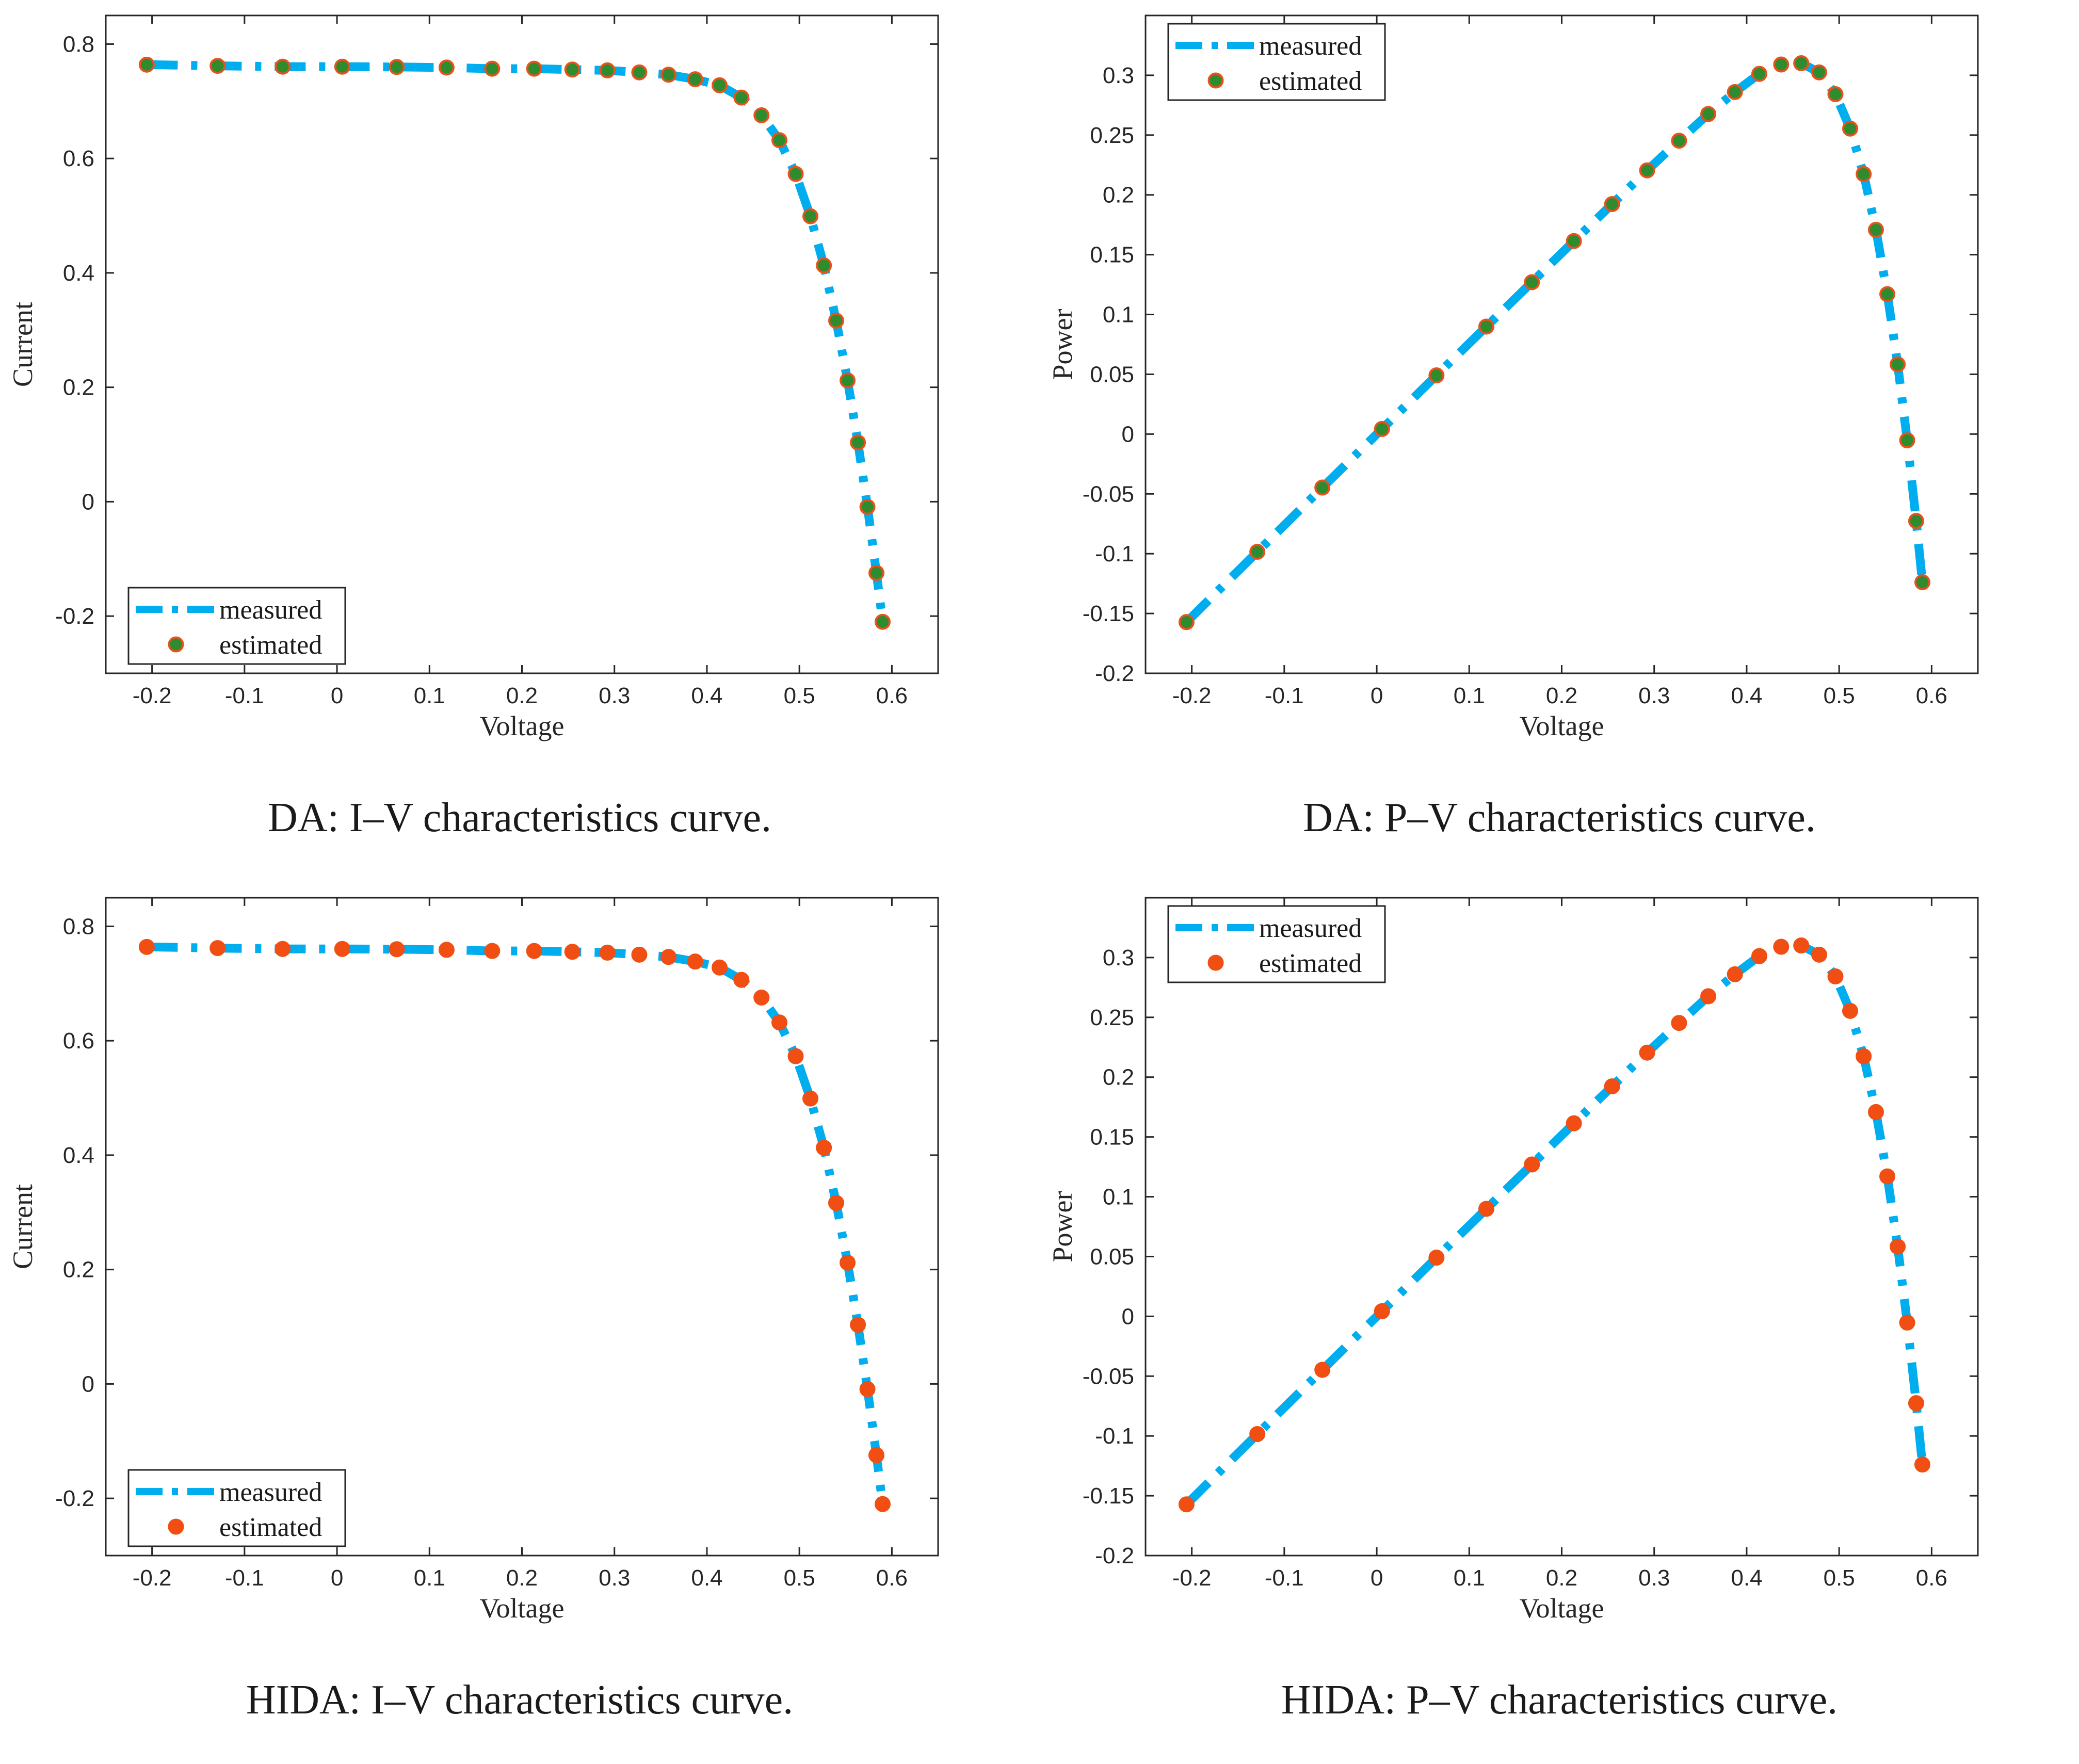 The image size is (2079, 1764). I want to click on legend-estimated-swatch, so click(1215, 962).